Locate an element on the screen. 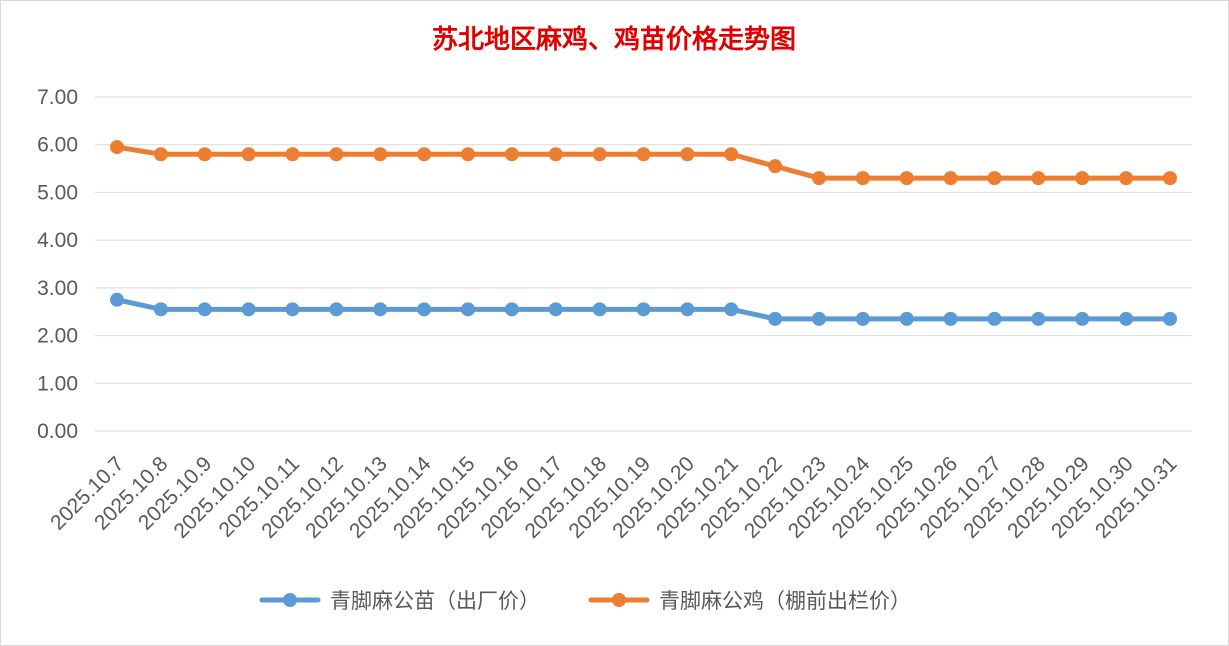 This screenshot has width=1229, height=646. y-tick-label: 4.00 is located at coordinates (57, 240).